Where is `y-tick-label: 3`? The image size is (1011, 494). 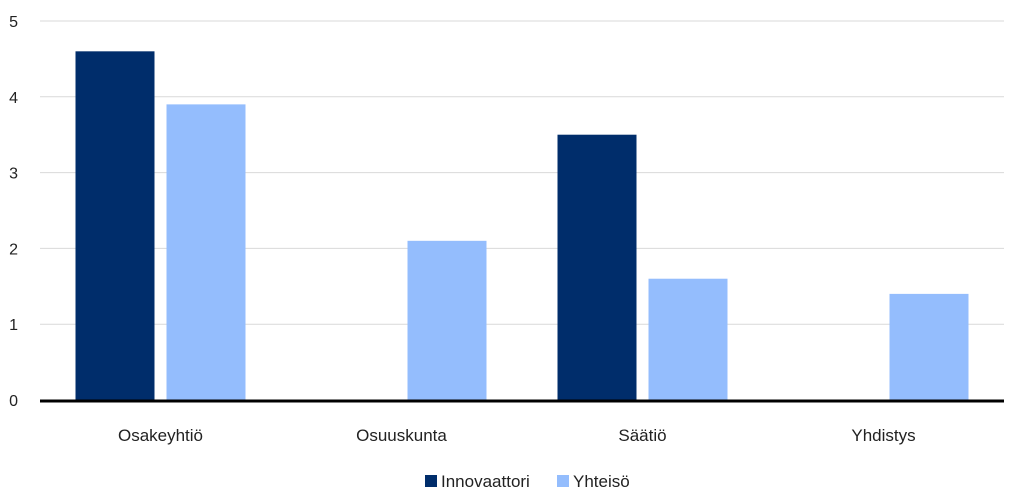 y-tick-label: 3 is located at coordinates (13, 174).